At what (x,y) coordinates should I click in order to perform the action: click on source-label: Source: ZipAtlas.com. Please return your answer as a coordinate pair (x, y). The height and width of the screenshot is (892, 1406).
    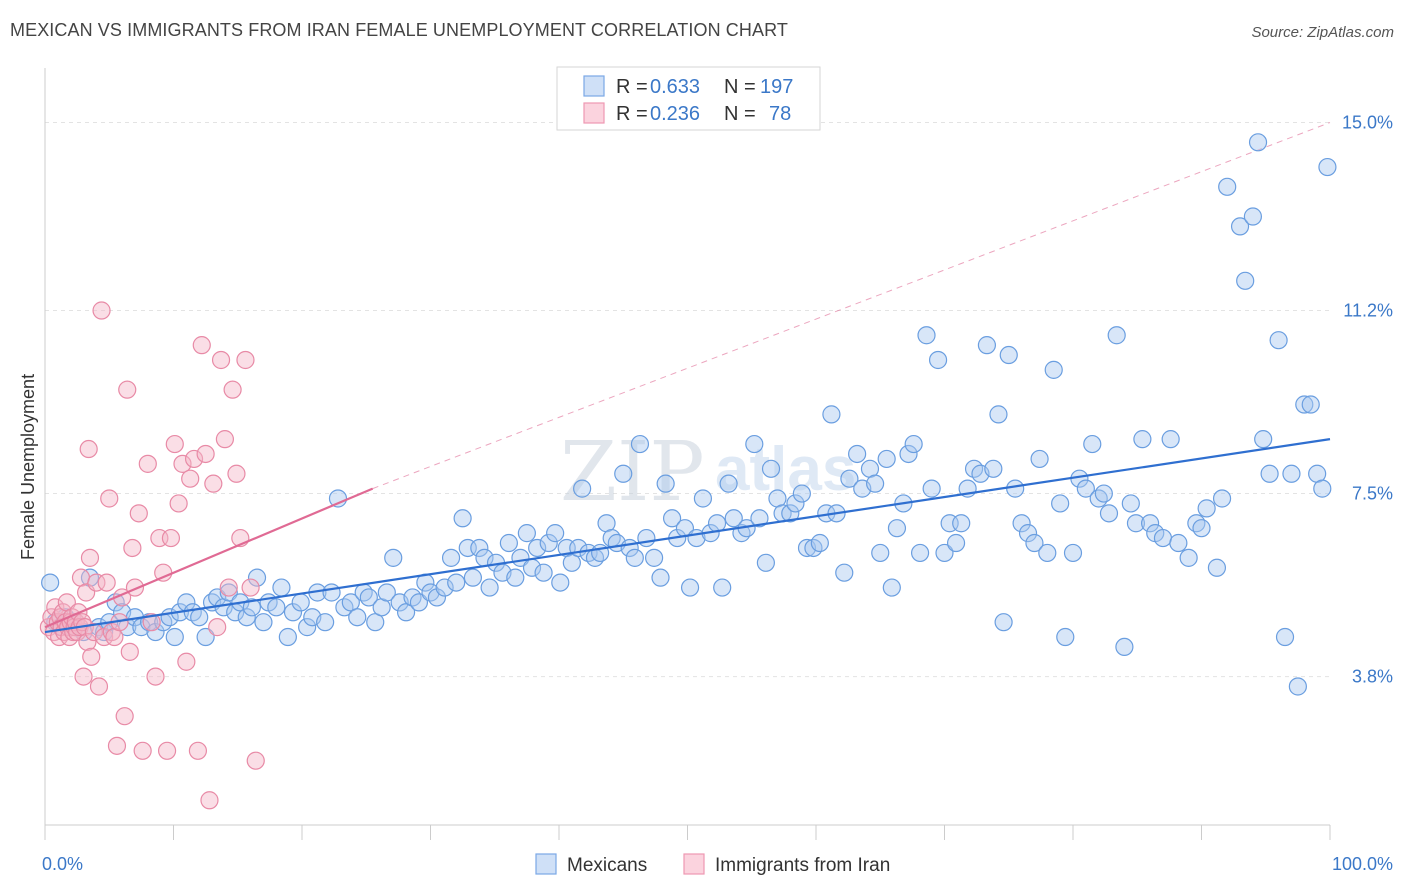
    Looking at the image, I should click on (1322, 32).